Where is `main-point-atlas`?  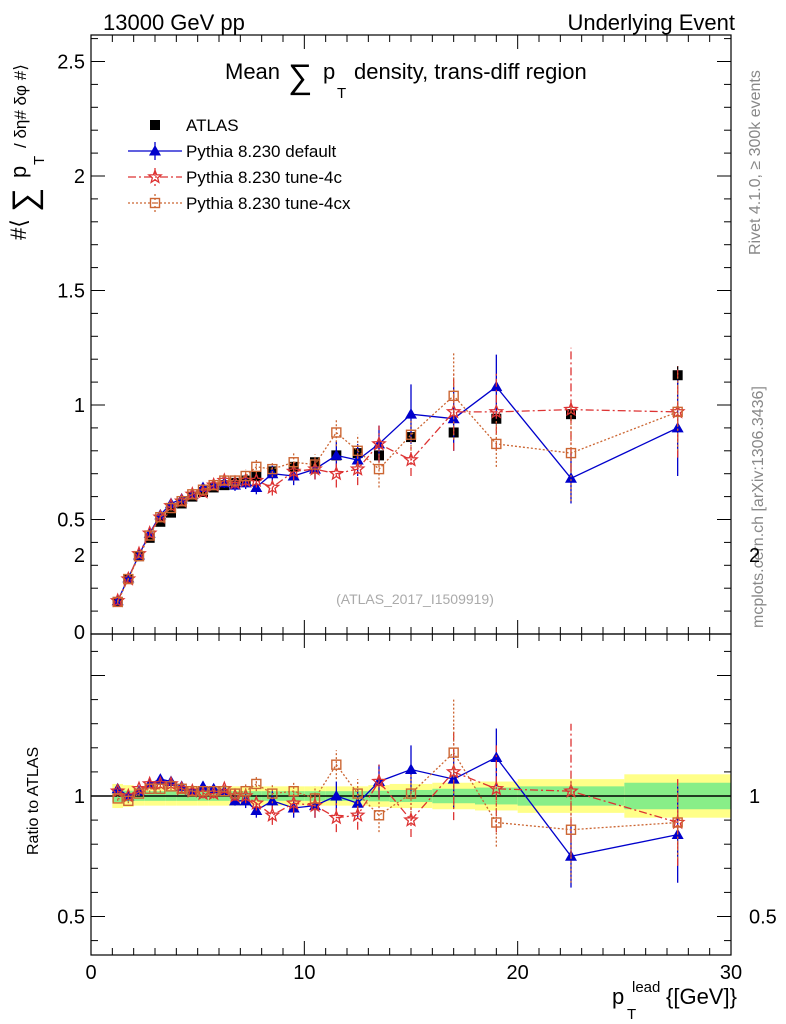
main-point-atlas is located at coordinates (571, 414).